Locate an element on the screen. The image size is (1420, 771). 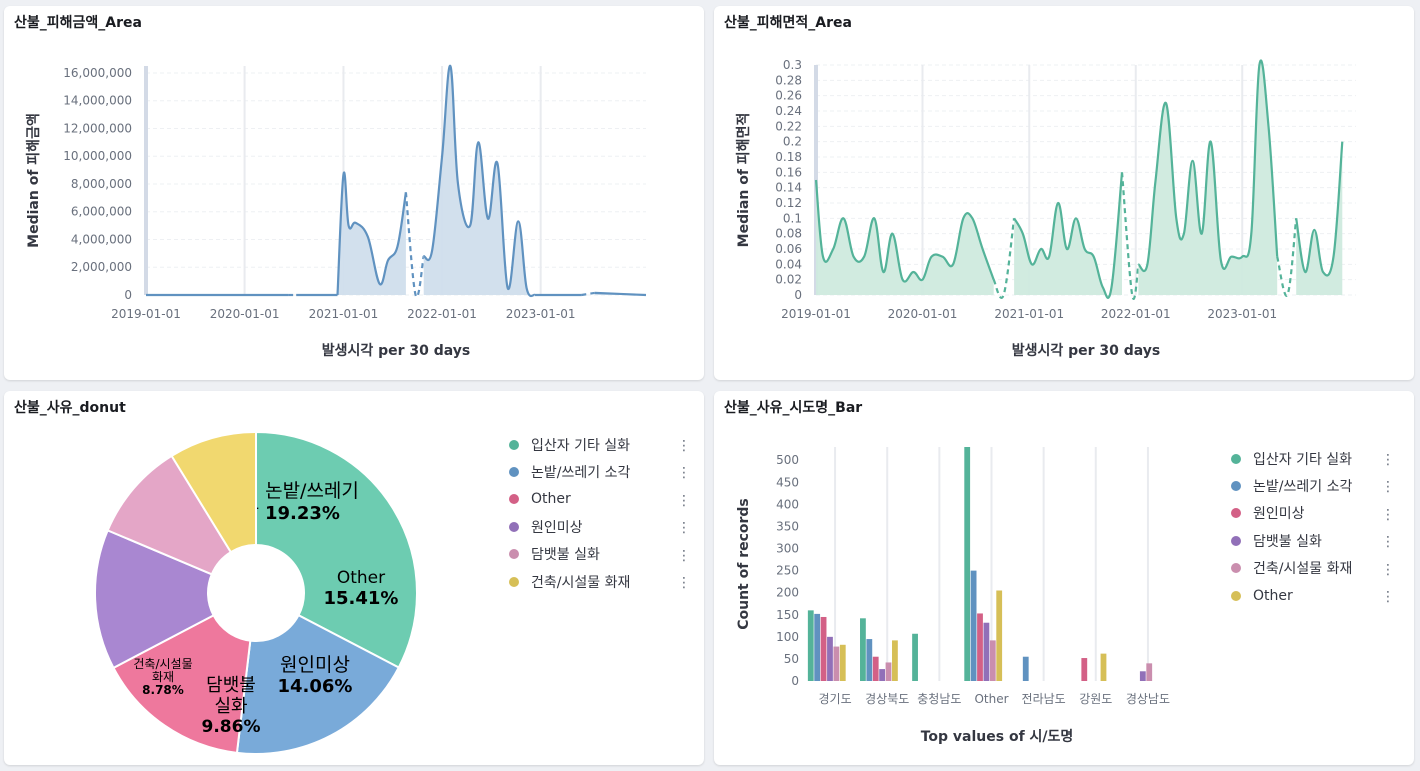
y-tick-label: 0.2 is located at coordinates (792, 142).